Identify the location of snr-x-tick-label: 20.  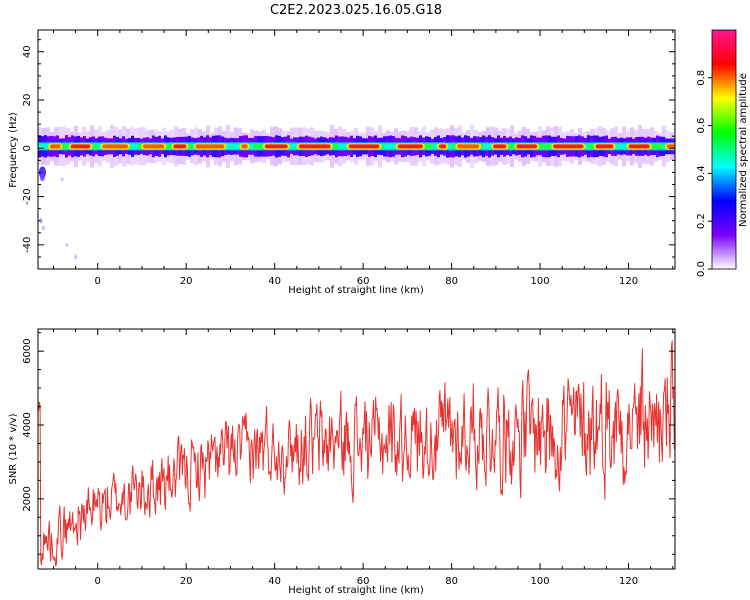
(186, 581).